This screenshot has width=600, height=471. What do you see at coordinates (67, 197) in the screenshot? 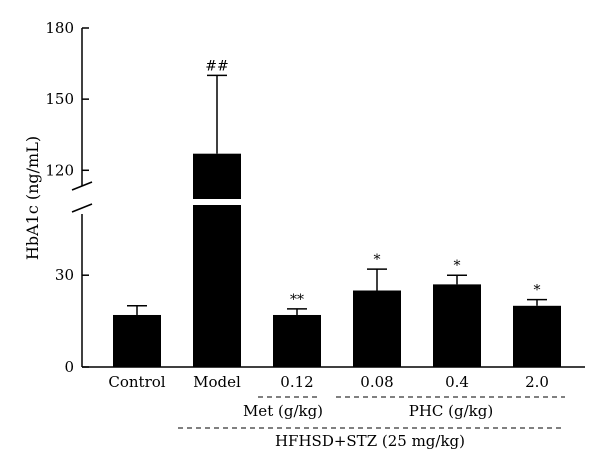
I see `y-ticks: 0 30 120 150 180` at bounding box center [67, 197].